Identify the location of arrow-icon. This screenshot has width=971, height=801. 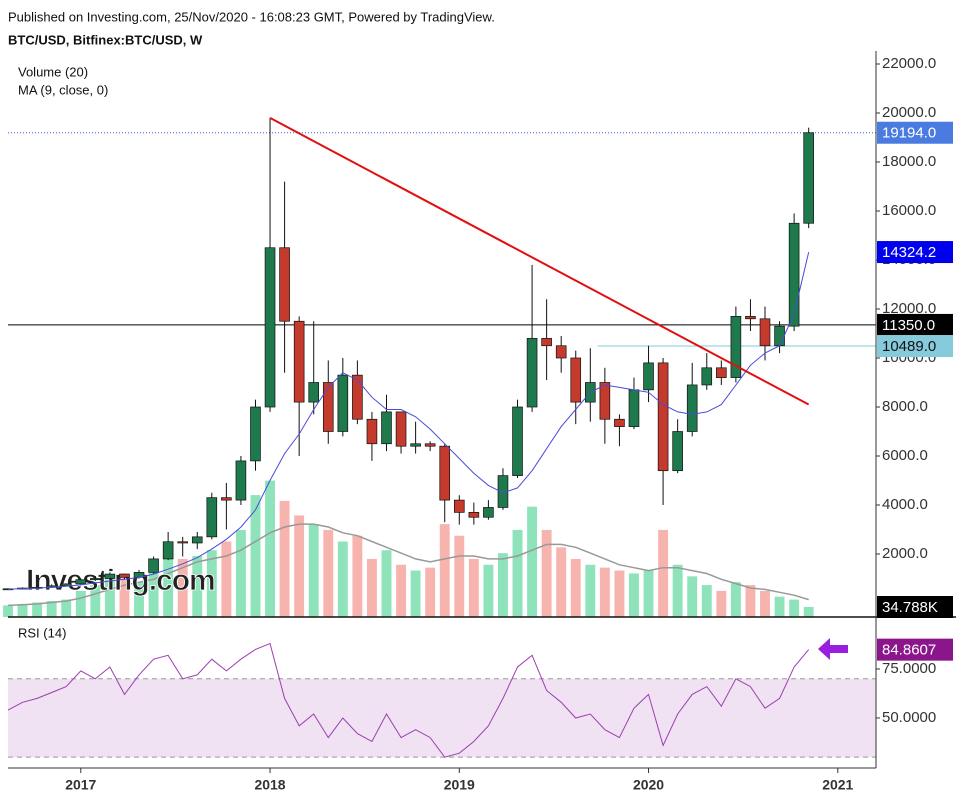
(833, 649).